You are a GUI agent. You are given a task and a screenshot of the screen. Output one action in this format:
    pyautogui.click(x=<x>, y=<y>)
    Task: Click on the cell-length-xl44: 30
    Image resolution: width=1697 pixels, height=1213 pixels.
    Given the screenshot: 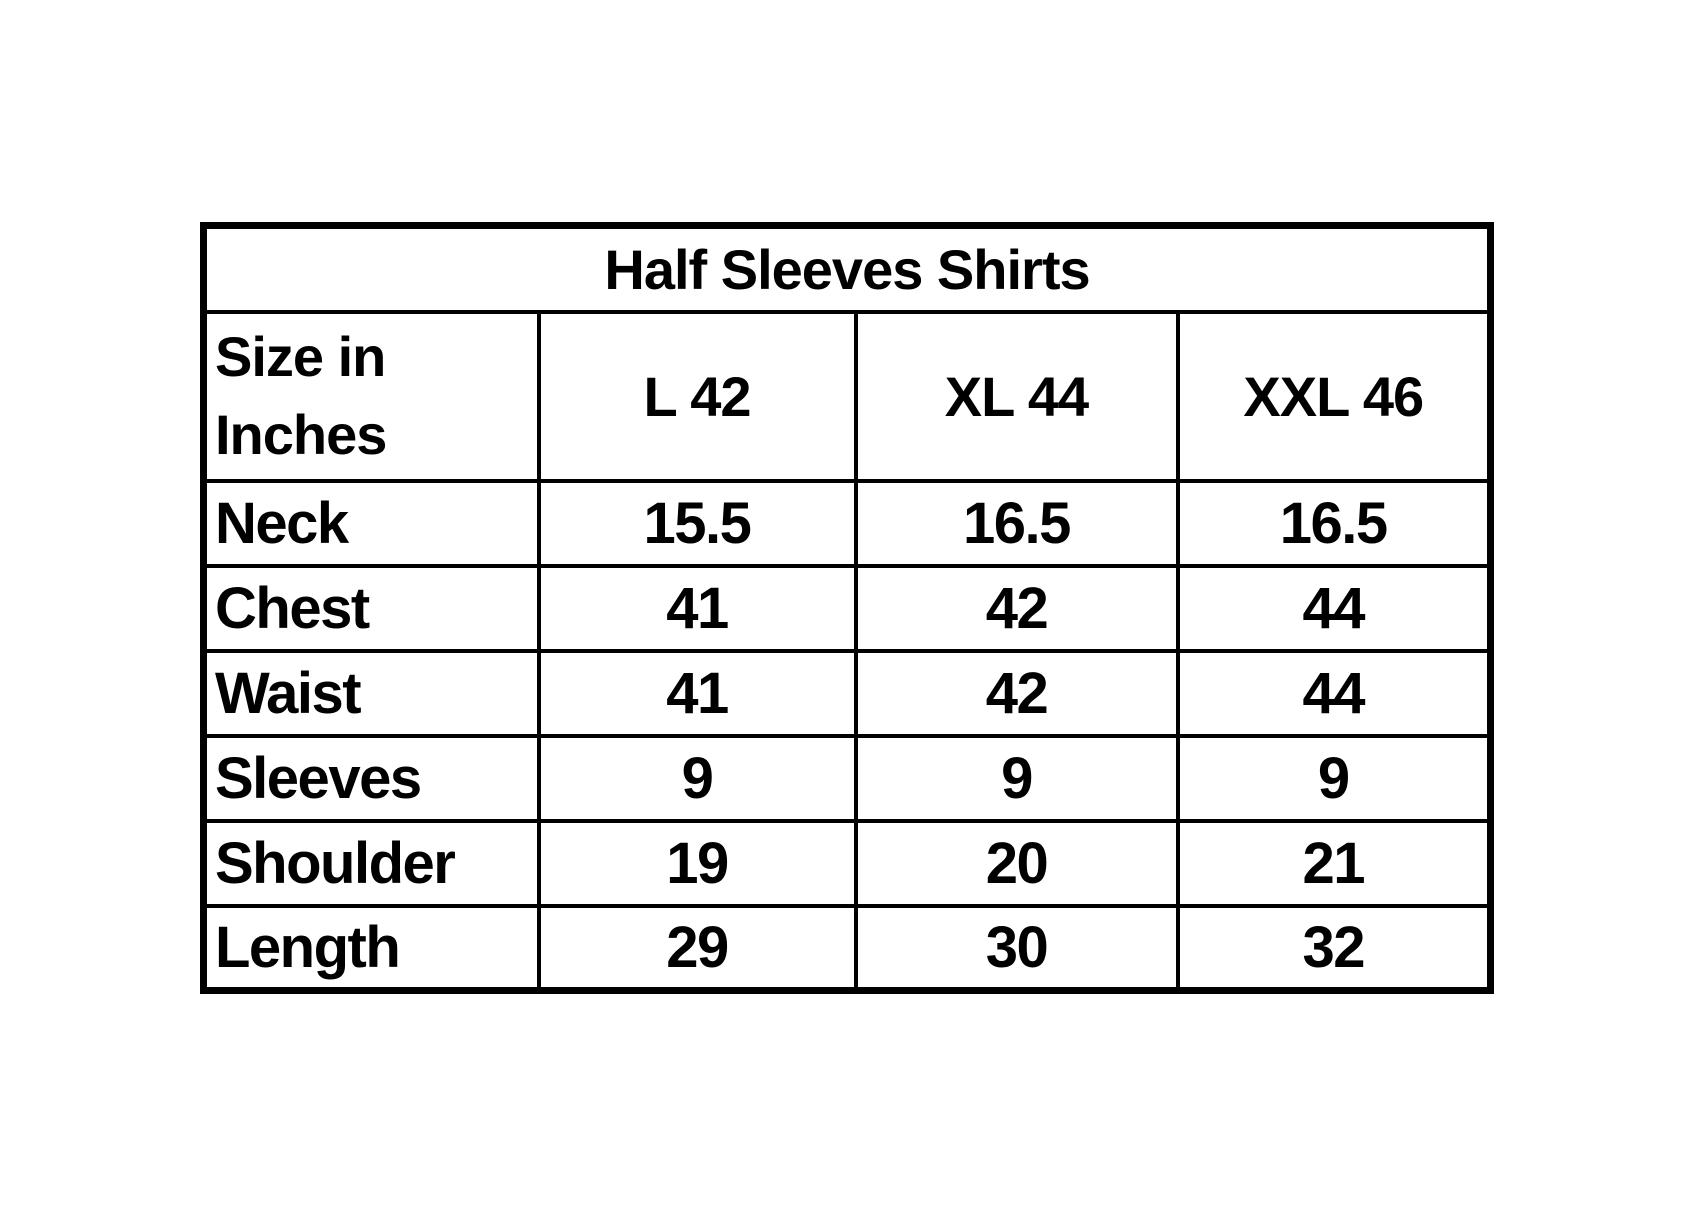 What is the action you would take?
    pyautogui.click(x=1016, y=948)
    